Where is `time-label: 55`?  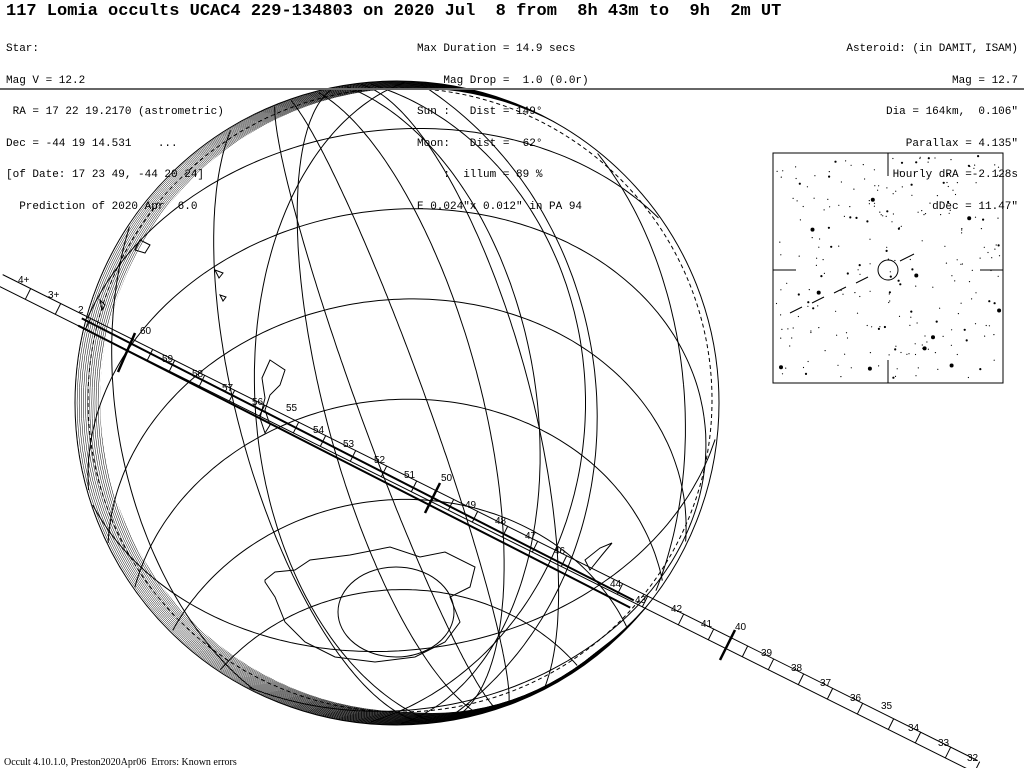
time-label: 55 is located at coordinates (292, 408).